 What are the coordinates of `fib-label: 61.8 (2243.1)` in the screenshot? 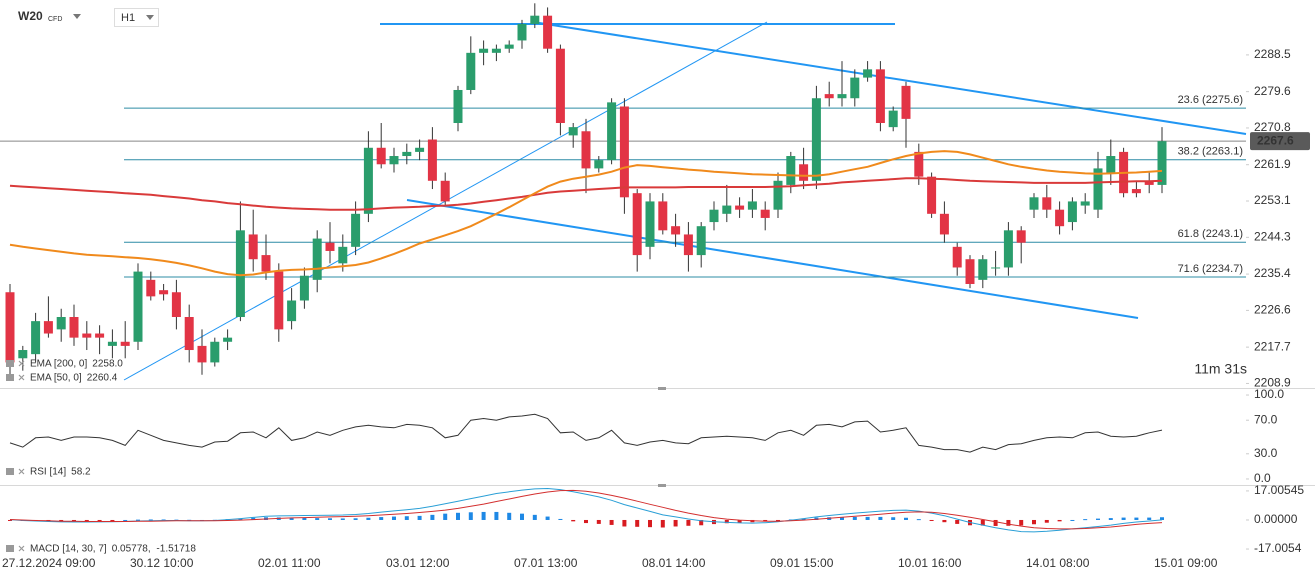 It's located at (1210, 234).